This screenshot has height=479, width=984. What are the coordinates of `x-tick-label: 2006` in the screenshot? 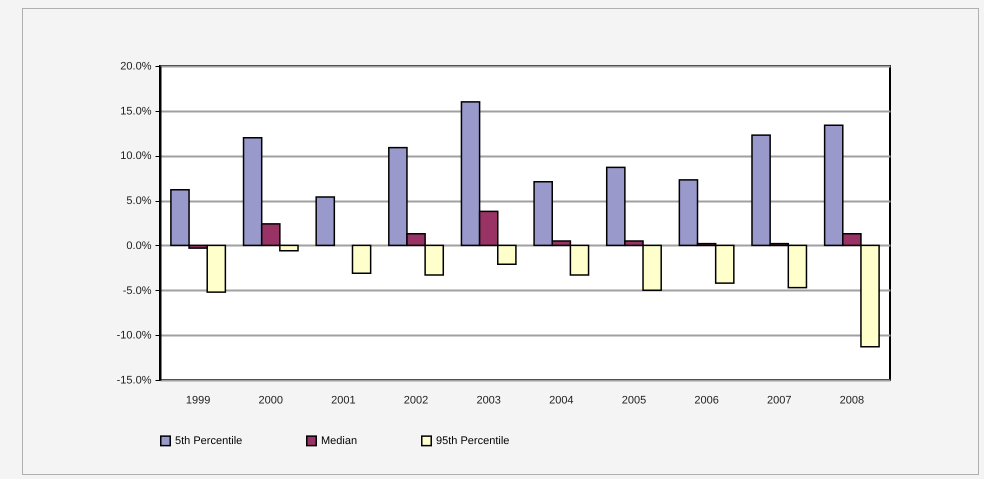 It's located at (706, 400).